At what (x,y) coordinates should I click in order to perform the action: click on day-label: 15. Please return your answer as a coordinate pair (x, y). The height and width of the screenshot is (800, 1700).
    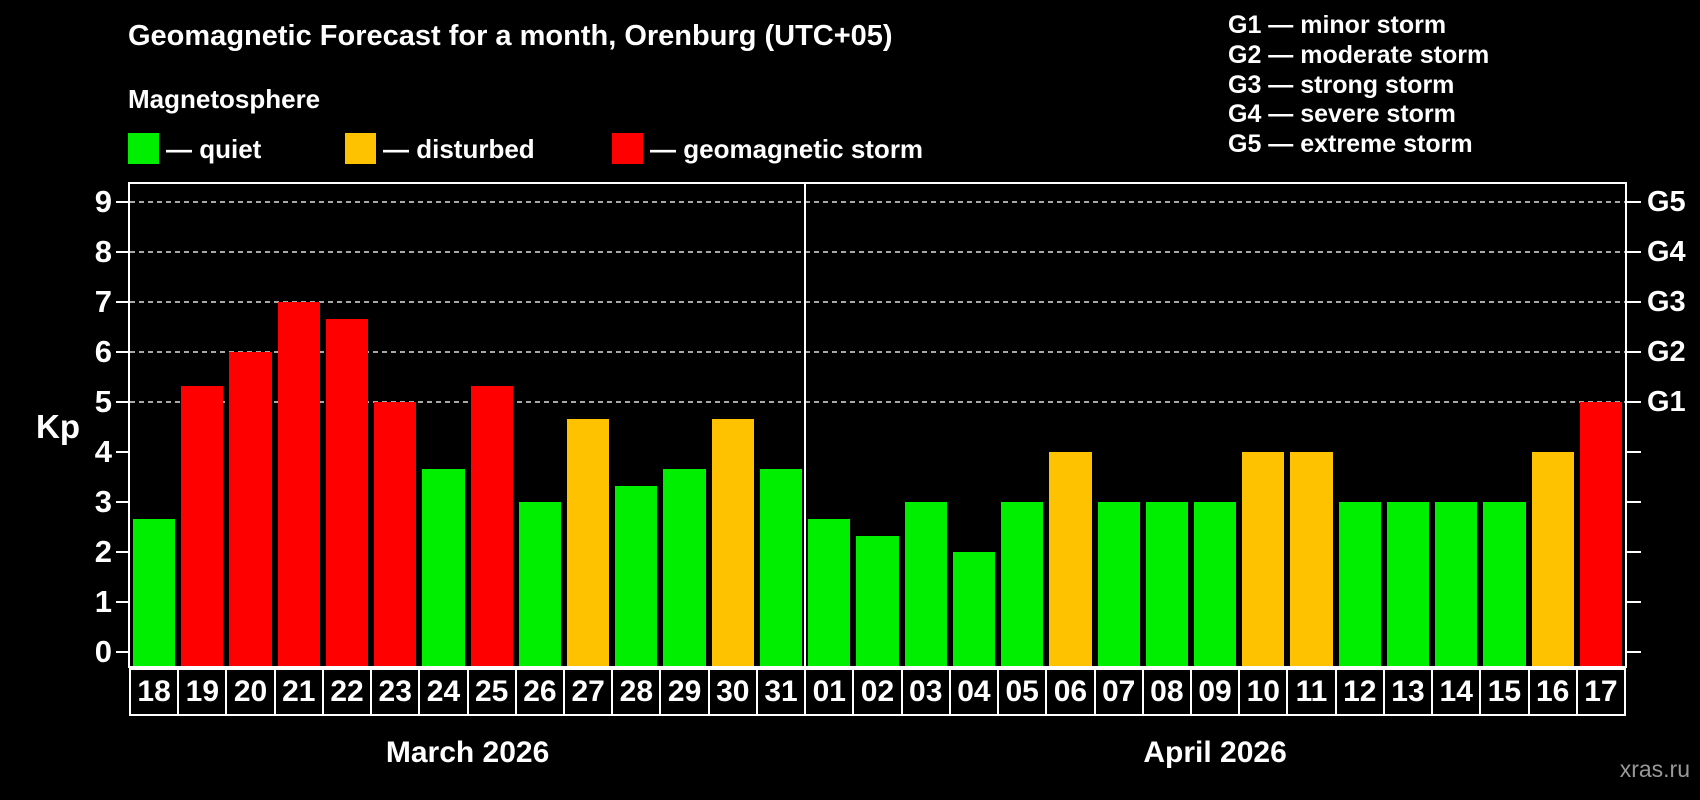
    Looking at the image, I should click on (1504, 692).